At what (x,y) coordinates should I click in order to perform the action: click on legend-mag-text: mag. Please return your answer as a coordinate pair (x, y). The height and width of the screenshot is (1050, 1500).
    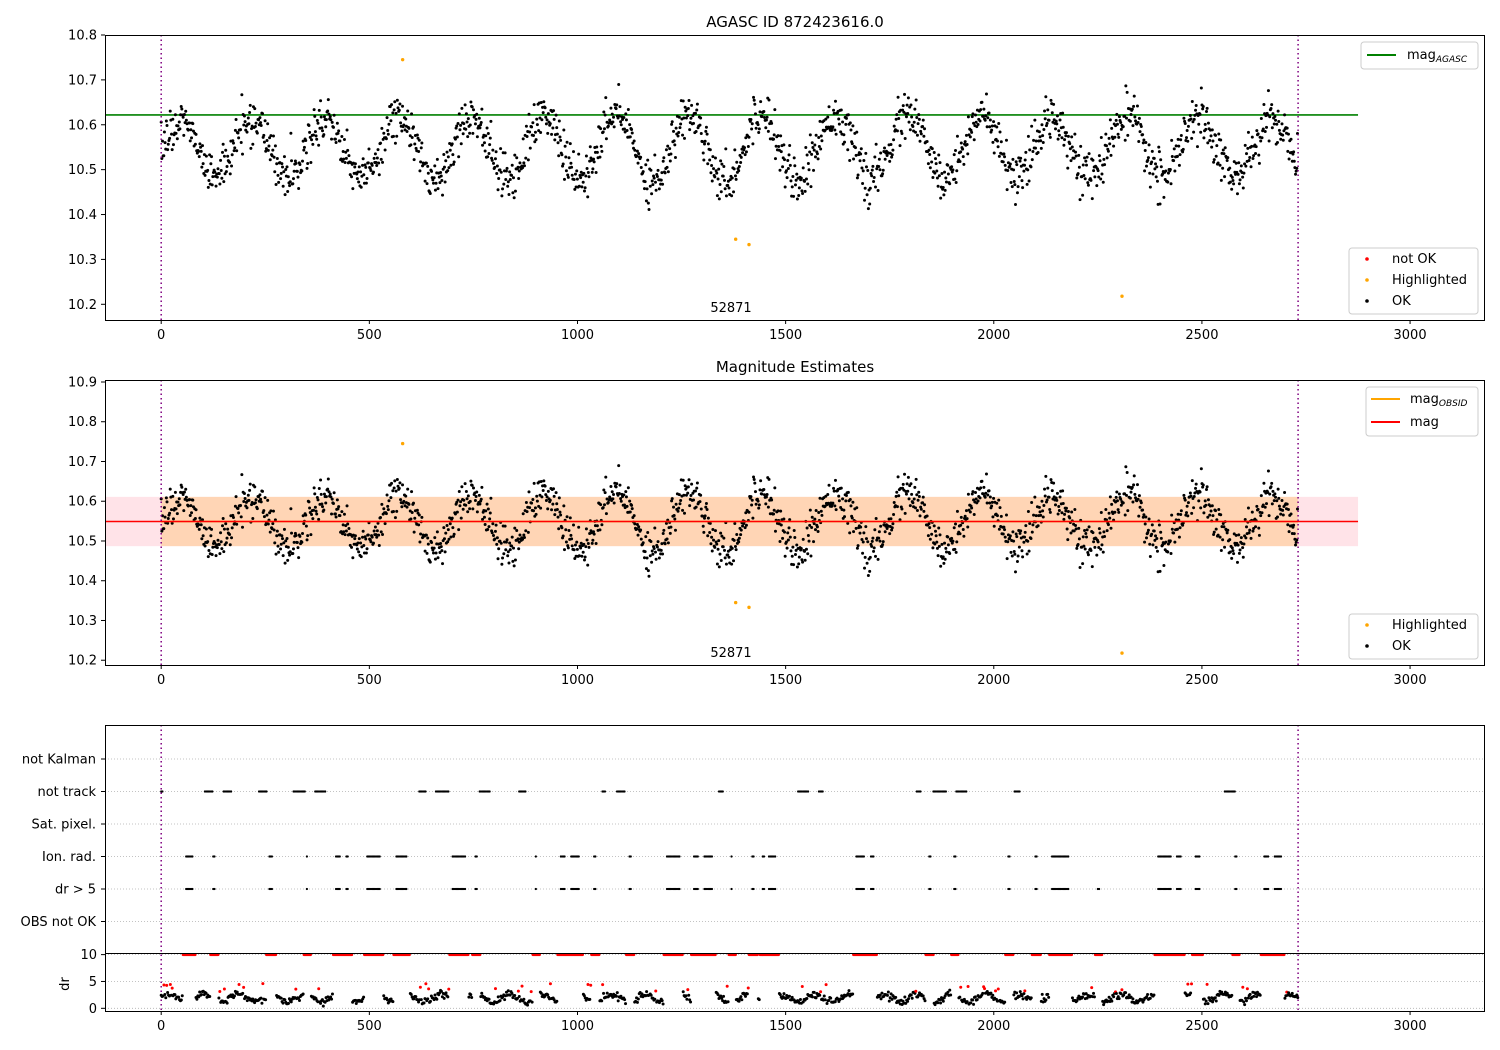
    Looking at the image, I should click on (1421, 55).